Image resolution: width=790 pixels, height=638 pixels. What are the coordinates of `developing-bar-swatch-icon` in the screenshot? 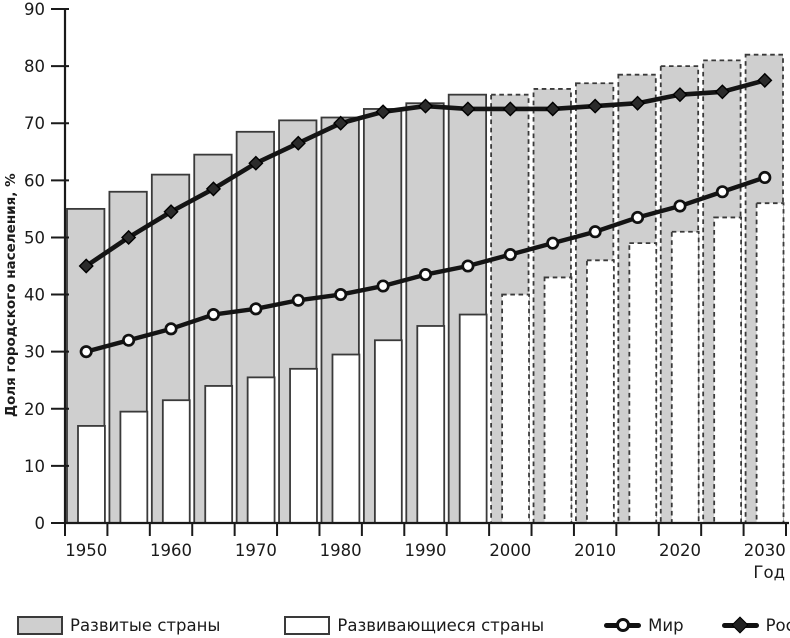 It's located at (307, 625).